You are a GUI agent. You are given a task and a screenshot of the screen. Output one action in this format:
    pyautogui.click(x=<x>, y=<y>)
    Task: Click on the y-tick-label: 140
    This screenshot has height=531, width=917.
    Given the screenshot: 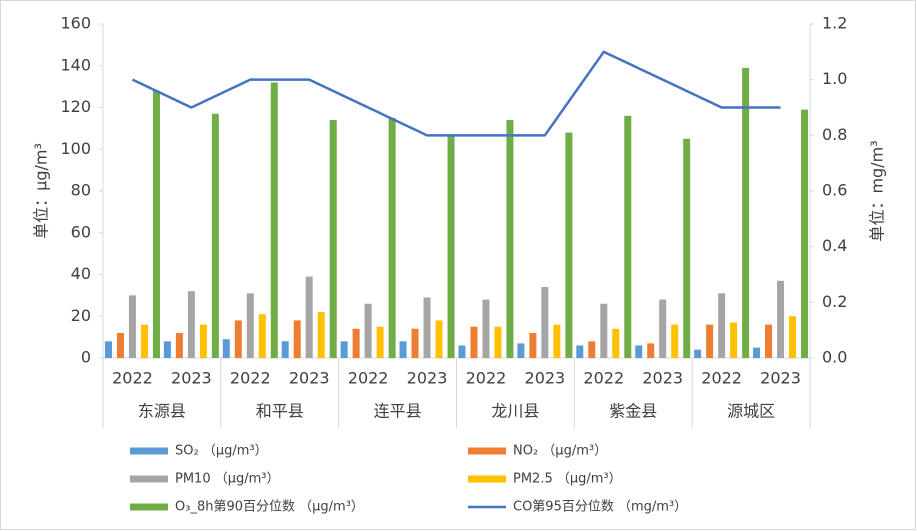 What is the action you would take?
    pyautogui.click(x=75, y=64)
    